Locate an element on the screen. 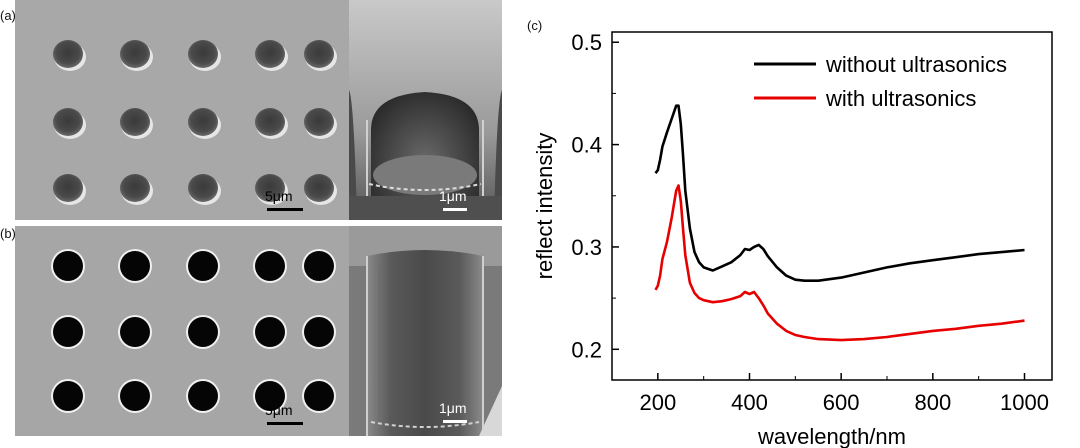 The height and width of the screenshot is (448, 1080). x-tick-label: 800 is located at coordinates (932, 402).